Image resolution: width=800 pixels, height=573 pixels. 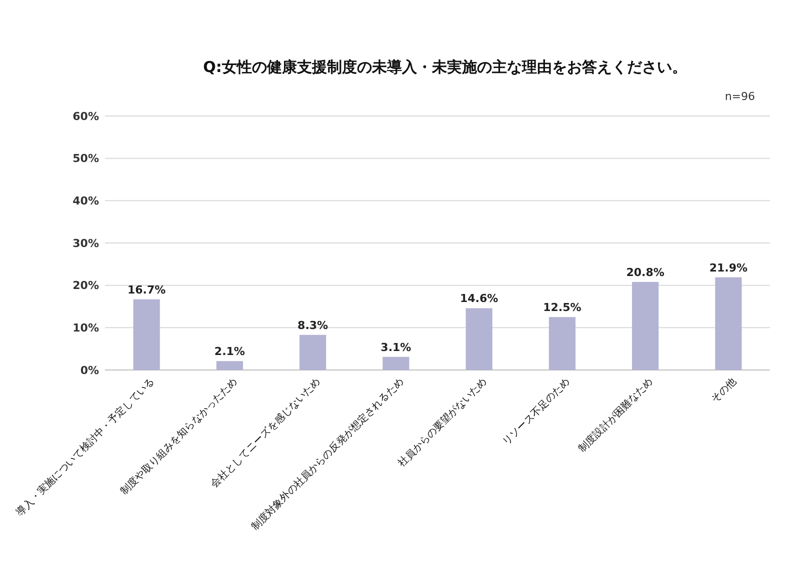 I want to click on y-tick-label: 30%, so click(x=85, y=243).